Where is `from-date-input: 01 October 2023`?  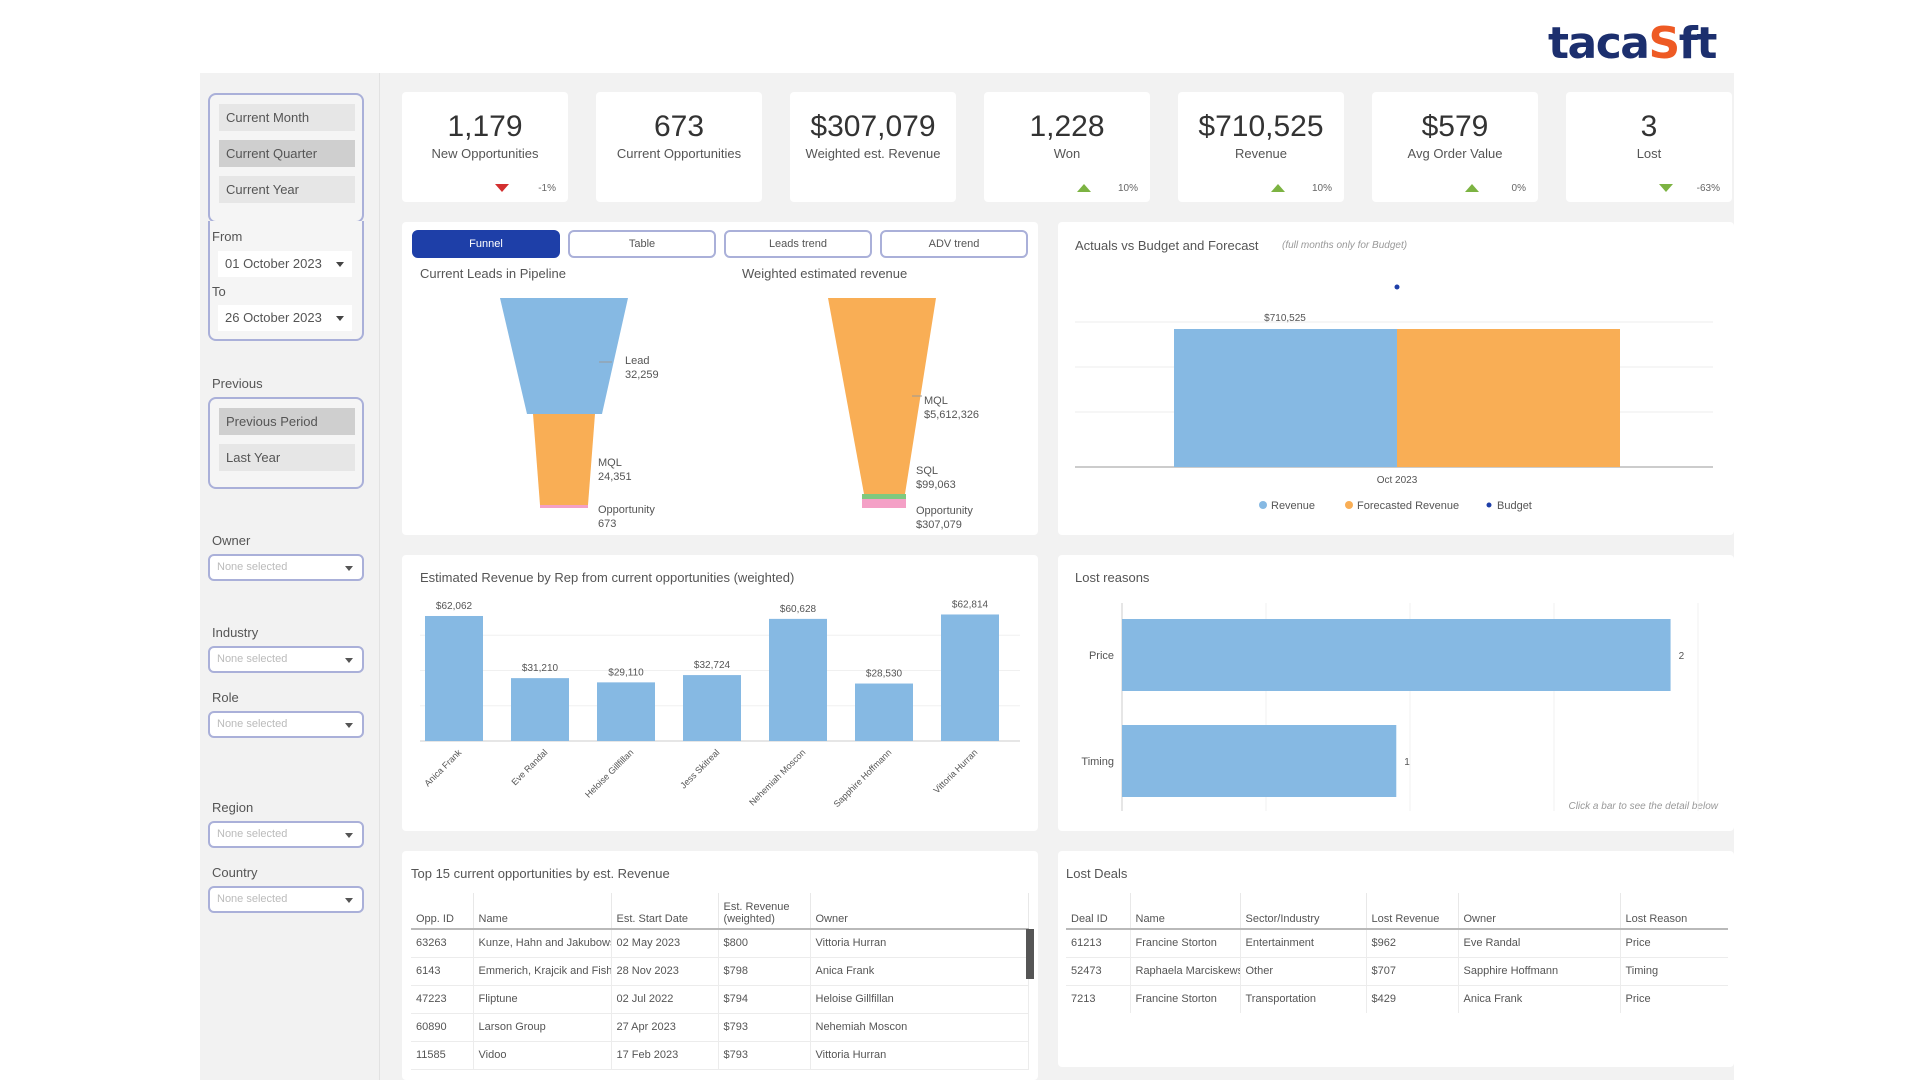 from-date-input: 01 October 2023 is located at coordinates (285, 264).